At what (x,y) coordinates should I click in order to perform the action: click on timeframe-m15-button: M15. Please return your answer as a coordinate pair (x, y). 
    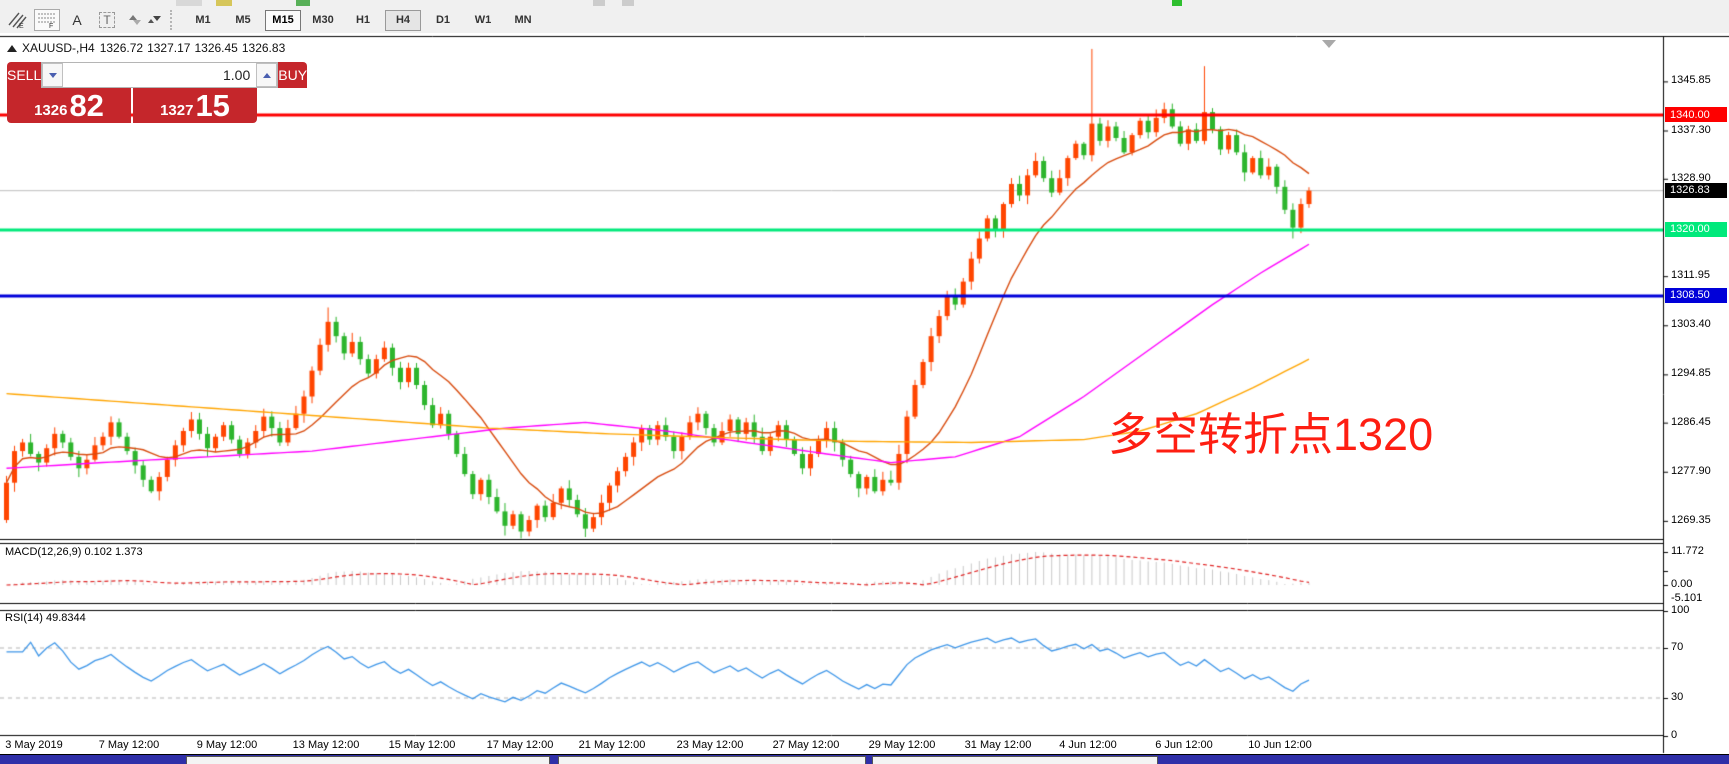
    Looking at the image, I should click on (283, 20).